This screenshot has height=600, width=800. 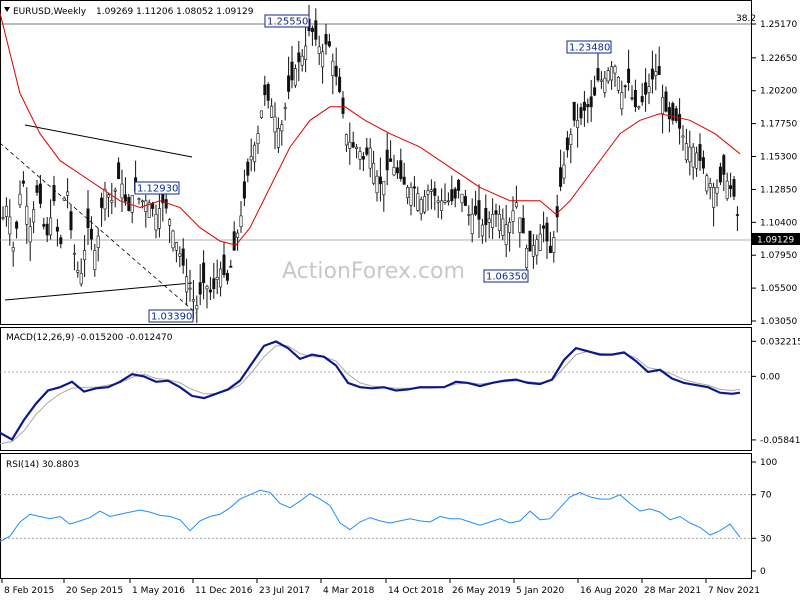 I want to click on macd-tick-label: 0.032215, so click(x=780, y=342).